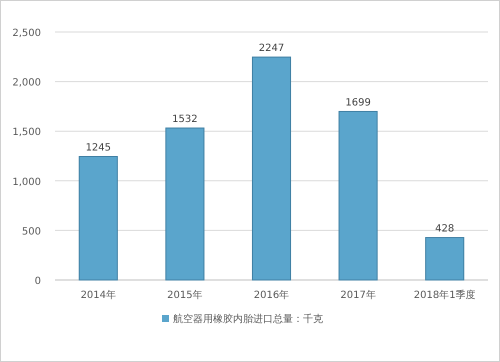  What do you see at coordinates (185, 295) in the screenshot?
I see `x-tick-label: 2015年` at bounding box center [185, 295].